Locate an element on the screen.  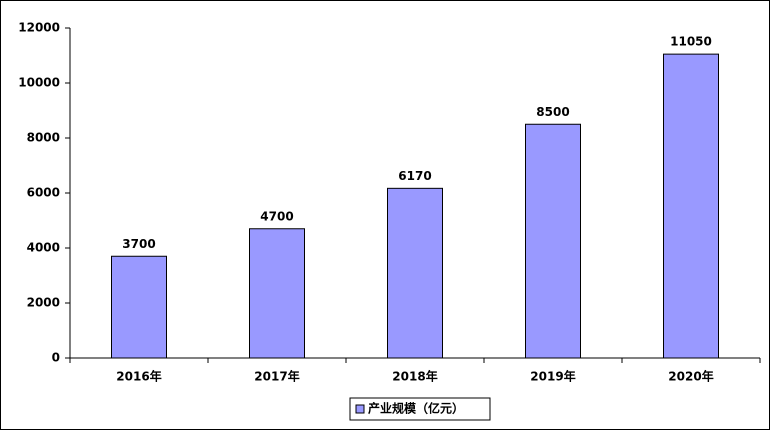
legend-swatch is located at coordinates (360, 409).